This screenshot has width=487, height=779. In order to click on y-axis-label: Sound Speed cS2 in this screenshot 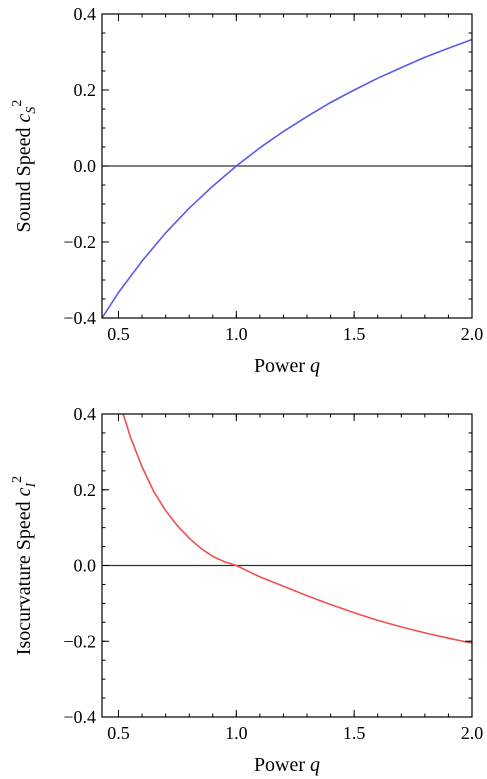, I will do `click(24, 166)`.